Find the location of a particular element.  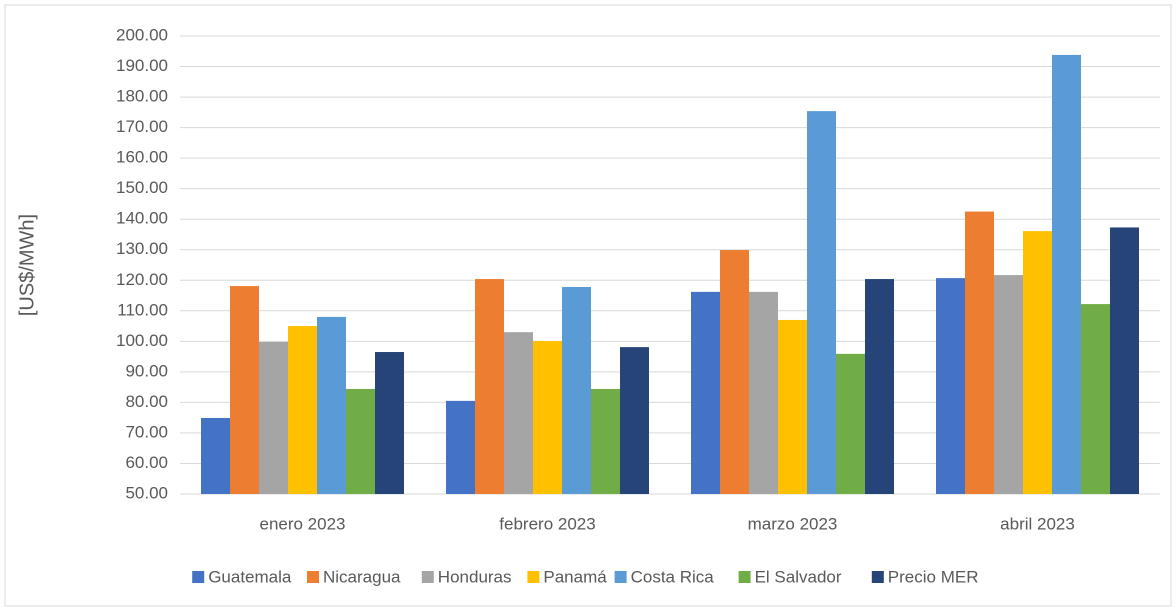

y-tick-label: 200.00 is located at coordinates (142, 34).